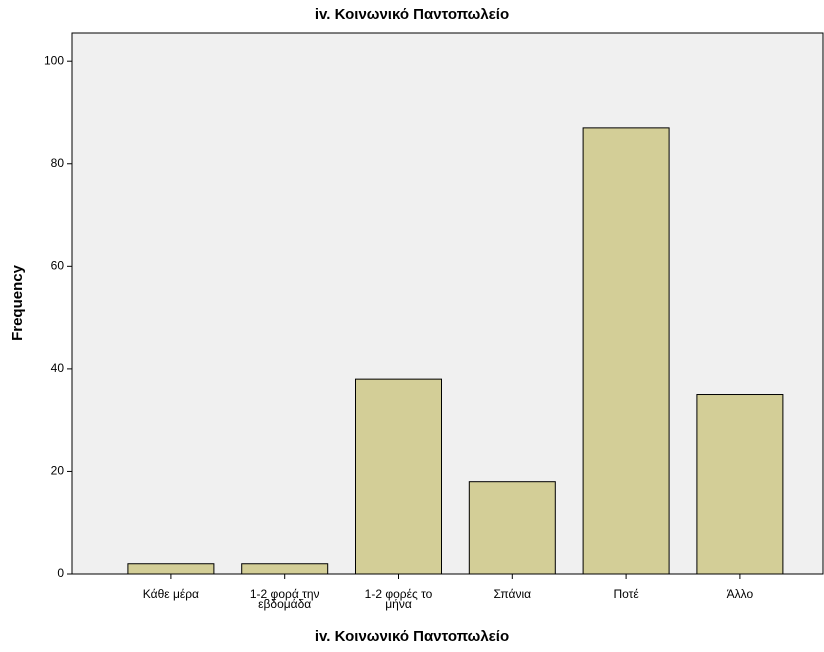 This screenshot has width=824, height=652. Describe the element at coordinates (412, 14) in the screenshot. I see `chart-title: iv. Κοινωνικό Παντοπωλείο` at that location.